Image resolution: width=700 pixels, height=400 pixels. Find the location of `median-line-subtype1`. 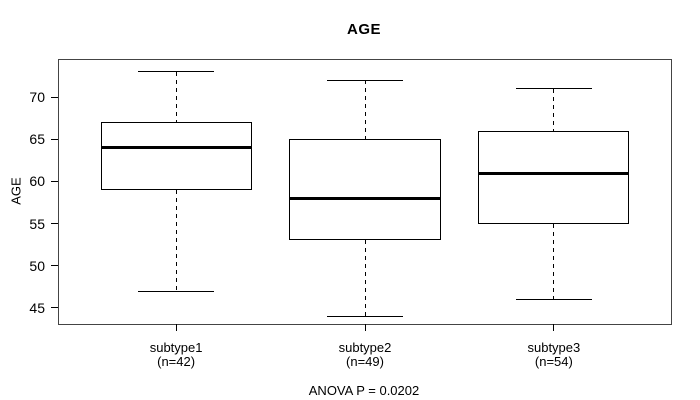

median-line-subtype1 is located at coordinates (176, 148).